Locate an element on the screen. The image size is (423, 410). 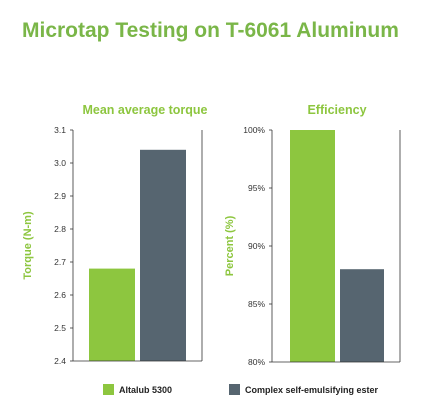
efficiency-tick-label: 100% is located at coordinates (254, 130).